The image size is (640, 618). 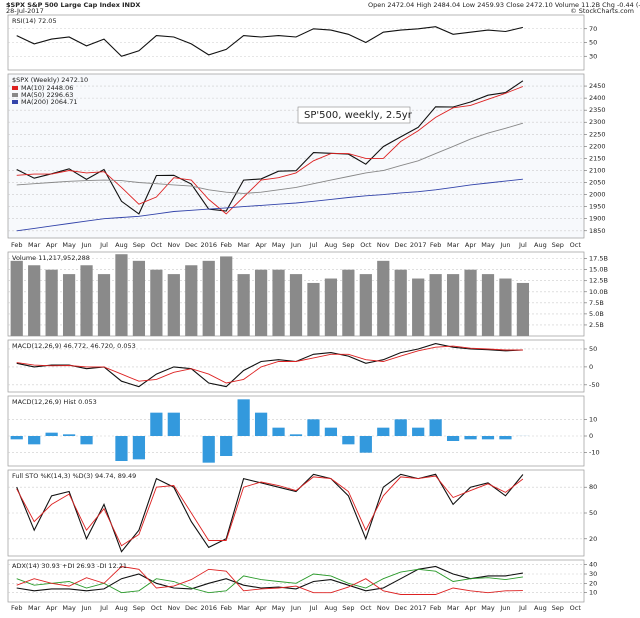 What do you see at coordinates (597, 195) in the screenshot?
I see `y-tick-label: 2000` at bounding box center [597, 195].